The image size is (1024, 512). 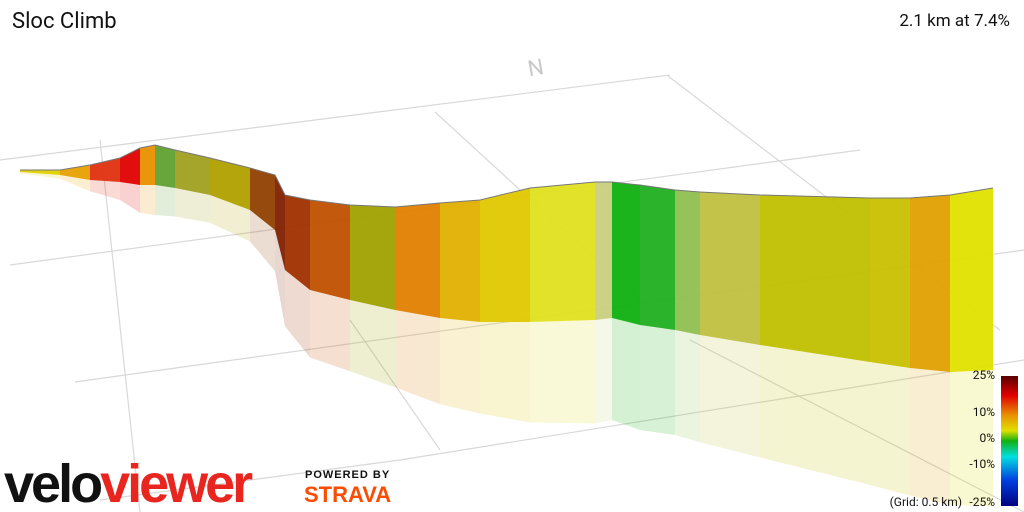 I want to click on legend-label: 25%, so click(x=984, y=375).